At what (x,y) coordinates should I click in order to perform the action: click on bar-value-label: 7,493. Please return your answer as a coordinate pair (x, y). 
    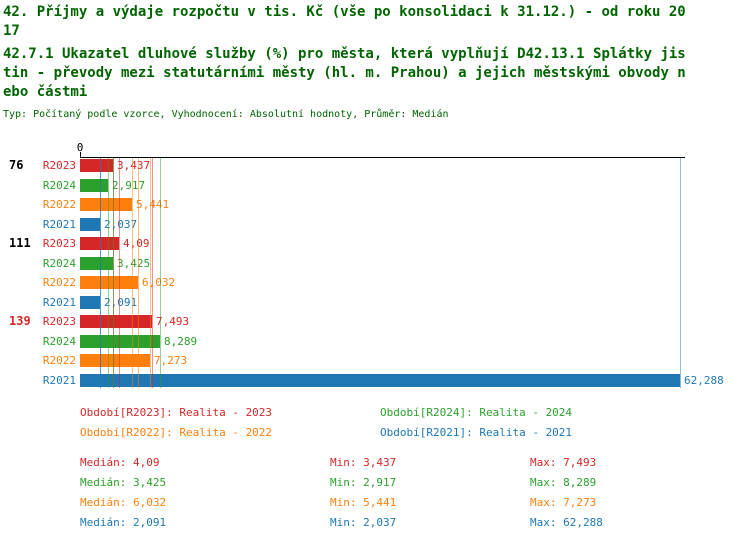
    Looking at the image, I should click on (173, 321).